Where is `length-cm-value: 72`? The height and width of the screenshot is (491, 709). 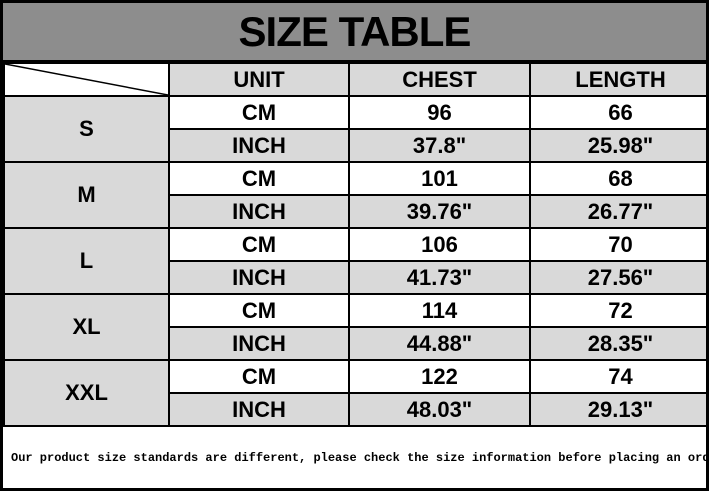 length-cm-value: 72 is located at coordinates (617, 310).